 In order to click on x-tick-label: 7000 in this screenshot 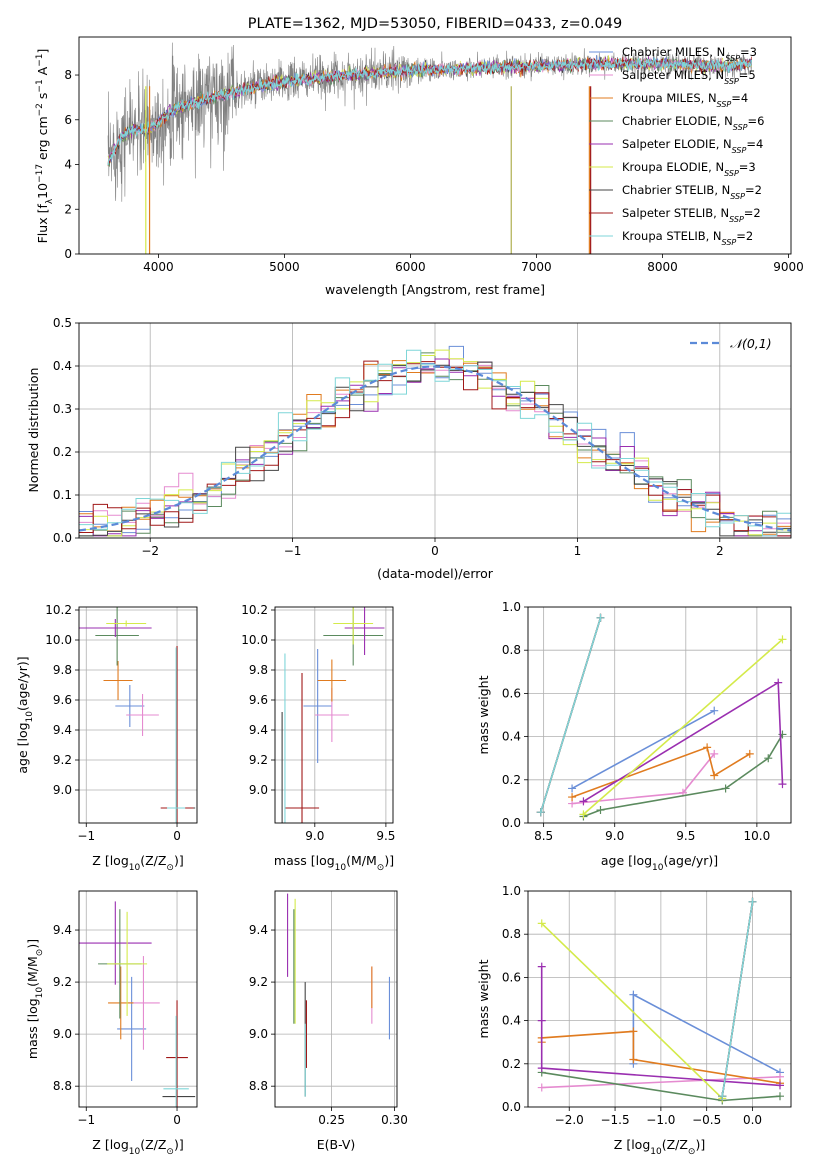, I will do `click(536, 267)`.